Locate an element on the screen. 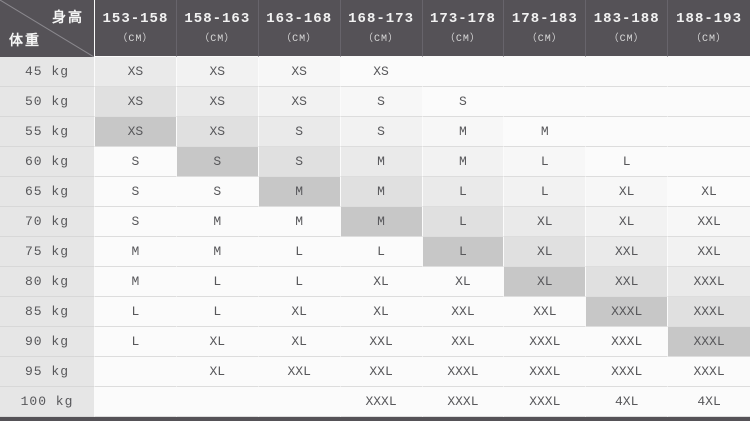 This screenshot has height=421, width=750. table-row: 95 kg XL XXL XXL XXXL XXXL XXXL XXXL is located at coordinates (375, 372).